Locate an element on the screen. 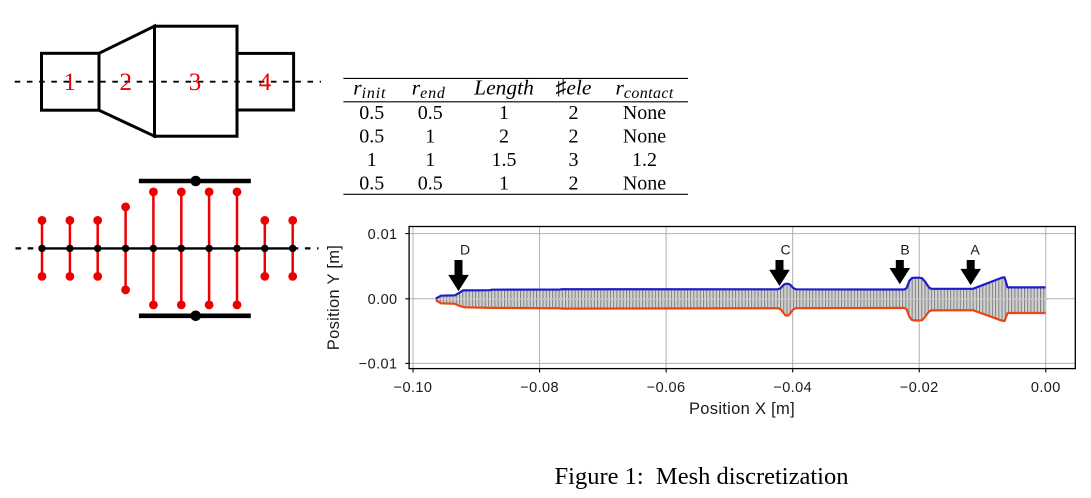 This screenshot has width=1091, height=498. svg-text: C is located at coordinates (786, 250).